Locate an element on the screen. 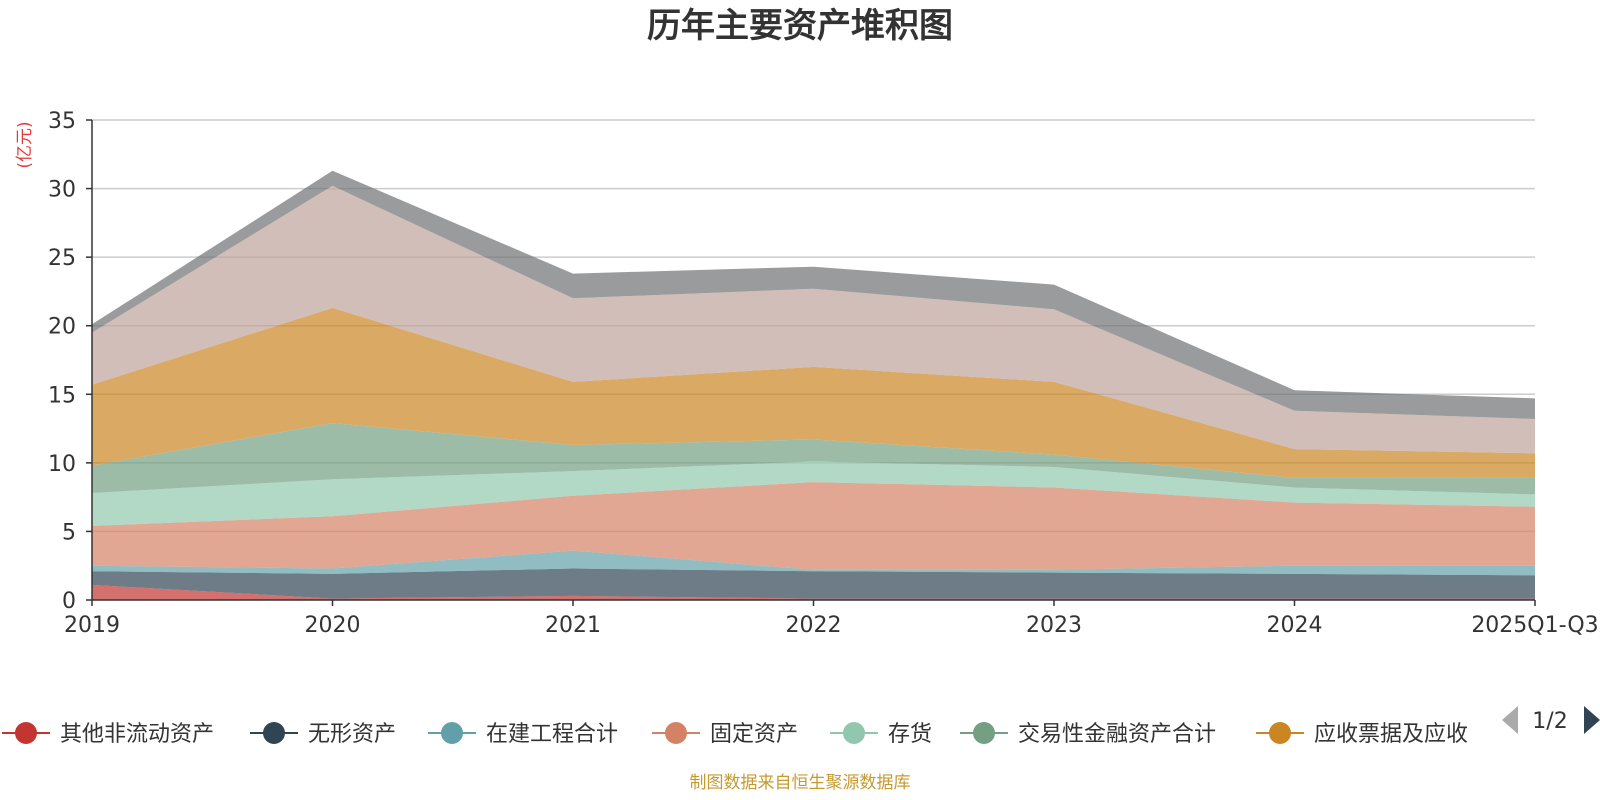 This screenshot has height=800, width=1600. x-tick-label: 2022 is located at coordinates (814, 625).